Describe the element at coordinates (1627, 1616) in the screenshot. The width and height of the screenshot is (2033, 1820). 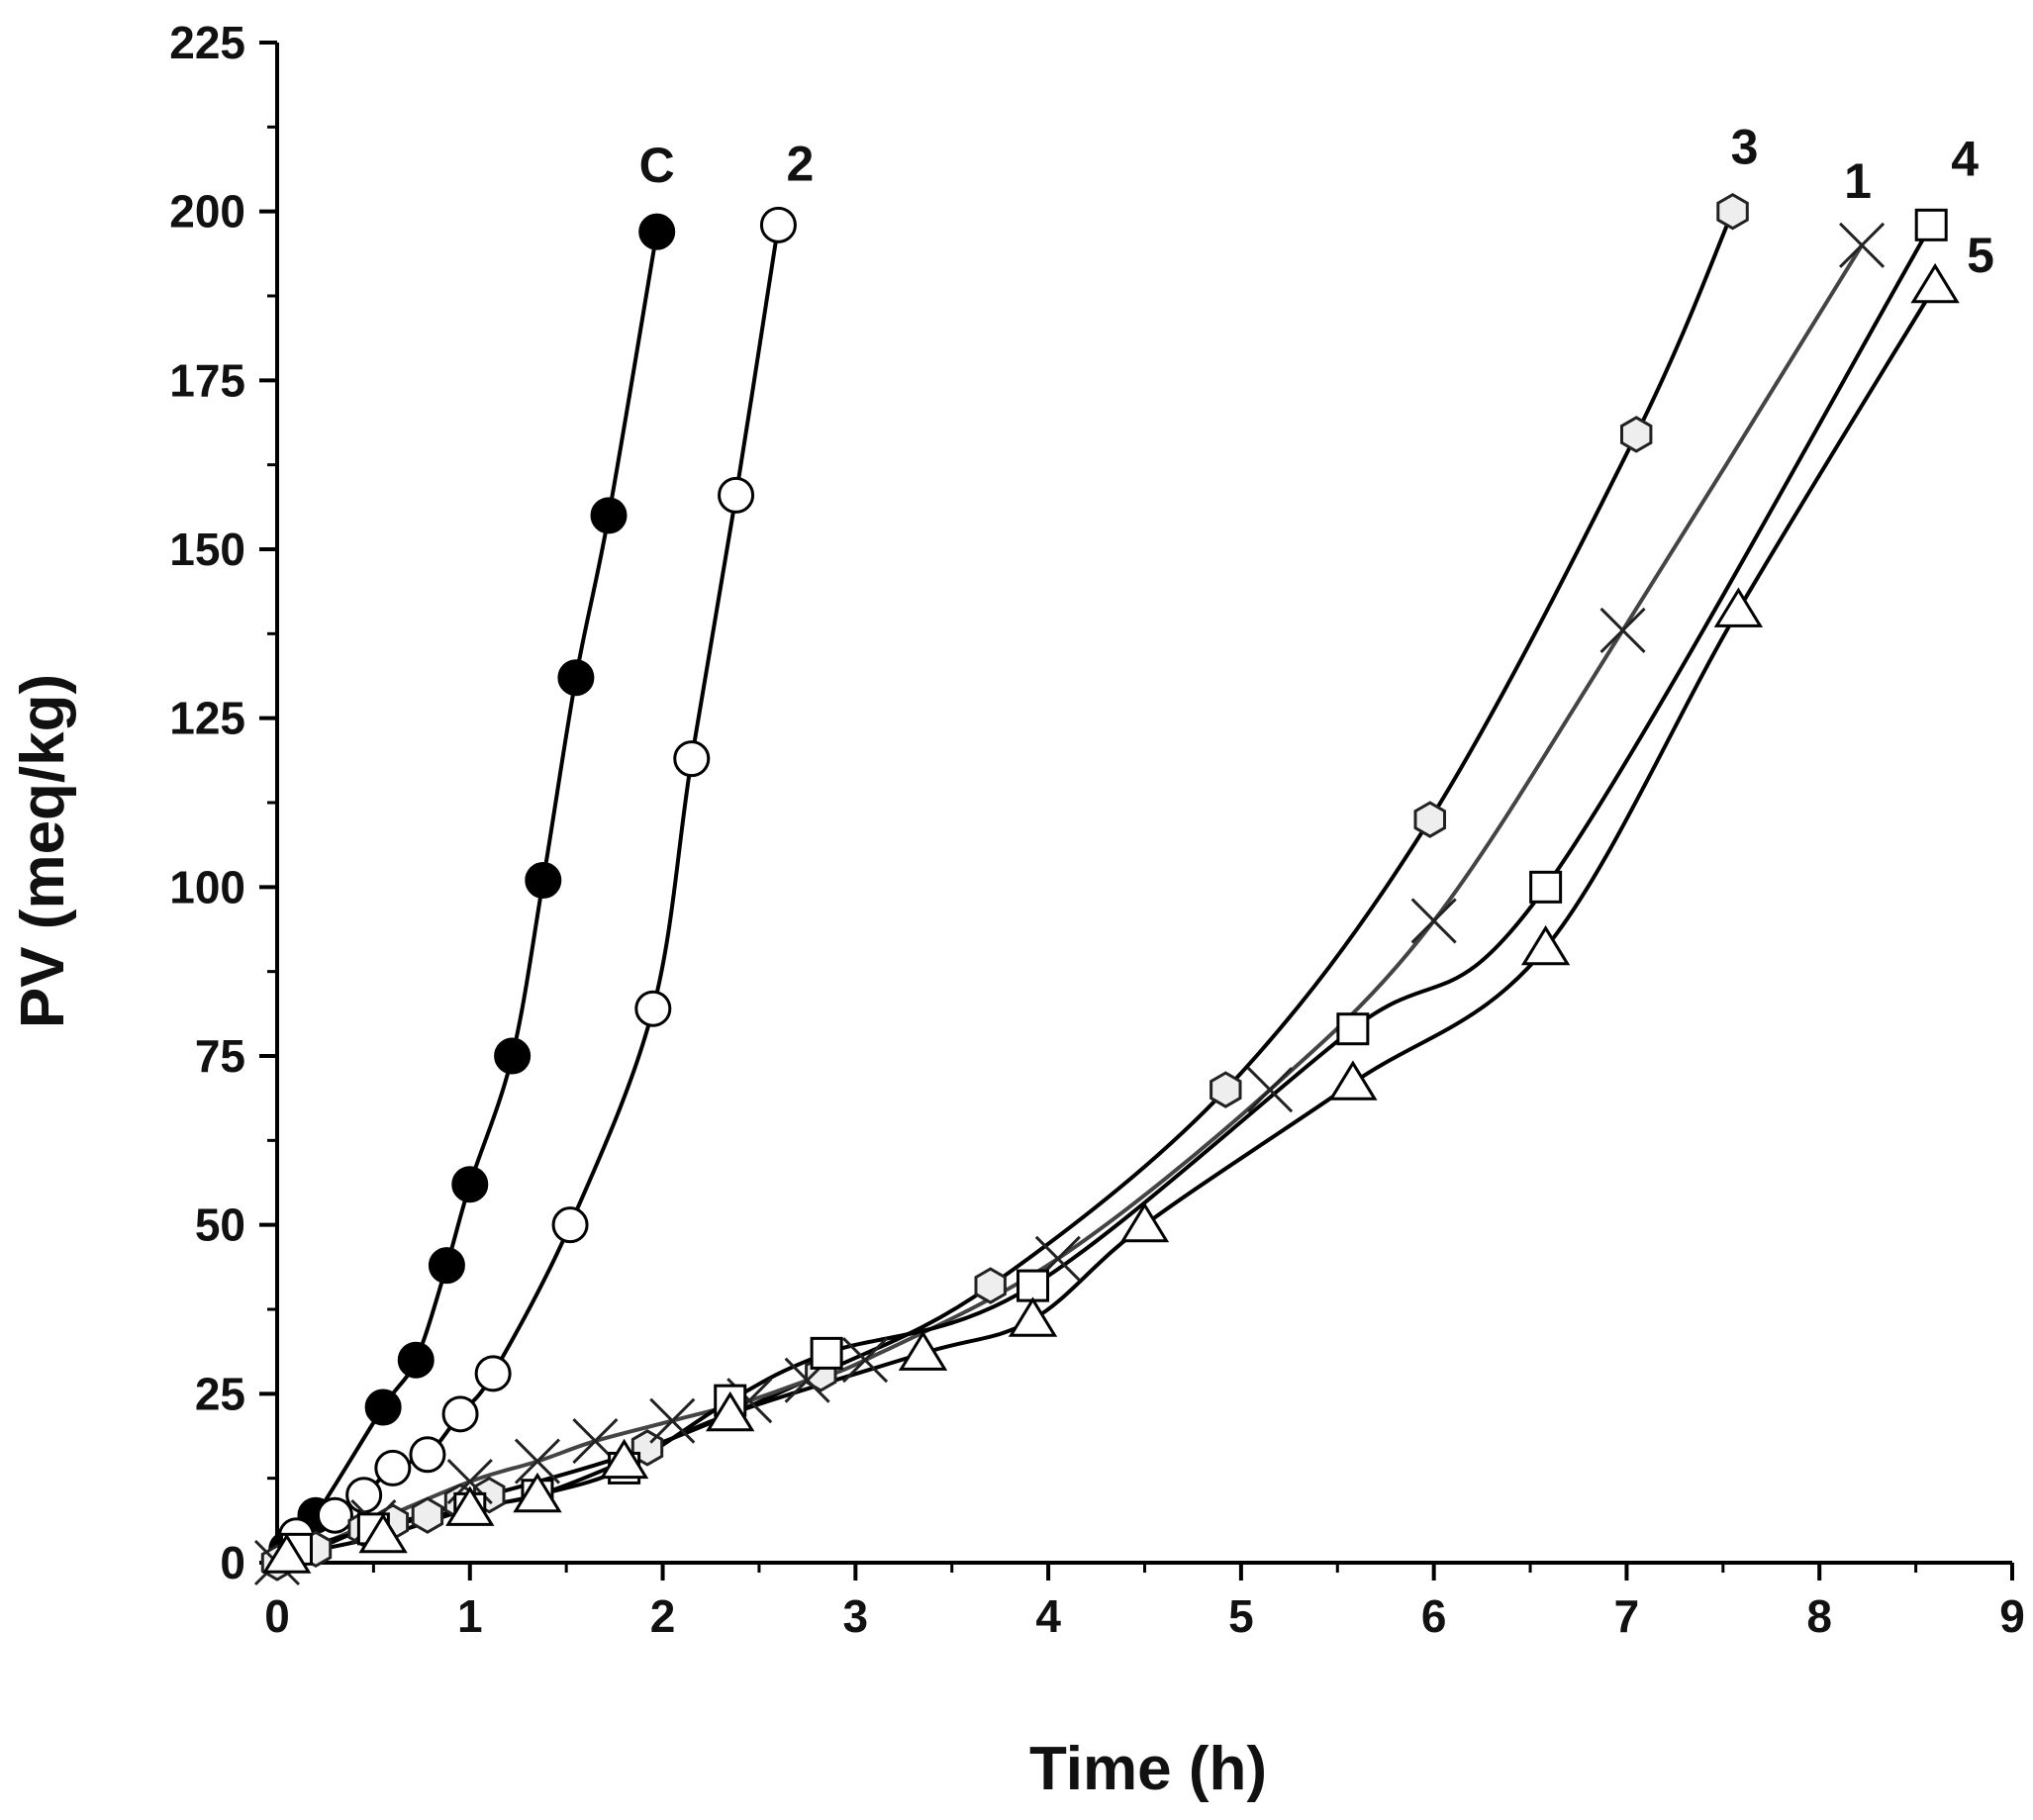
I see `x-tick-label: 7` at that location.